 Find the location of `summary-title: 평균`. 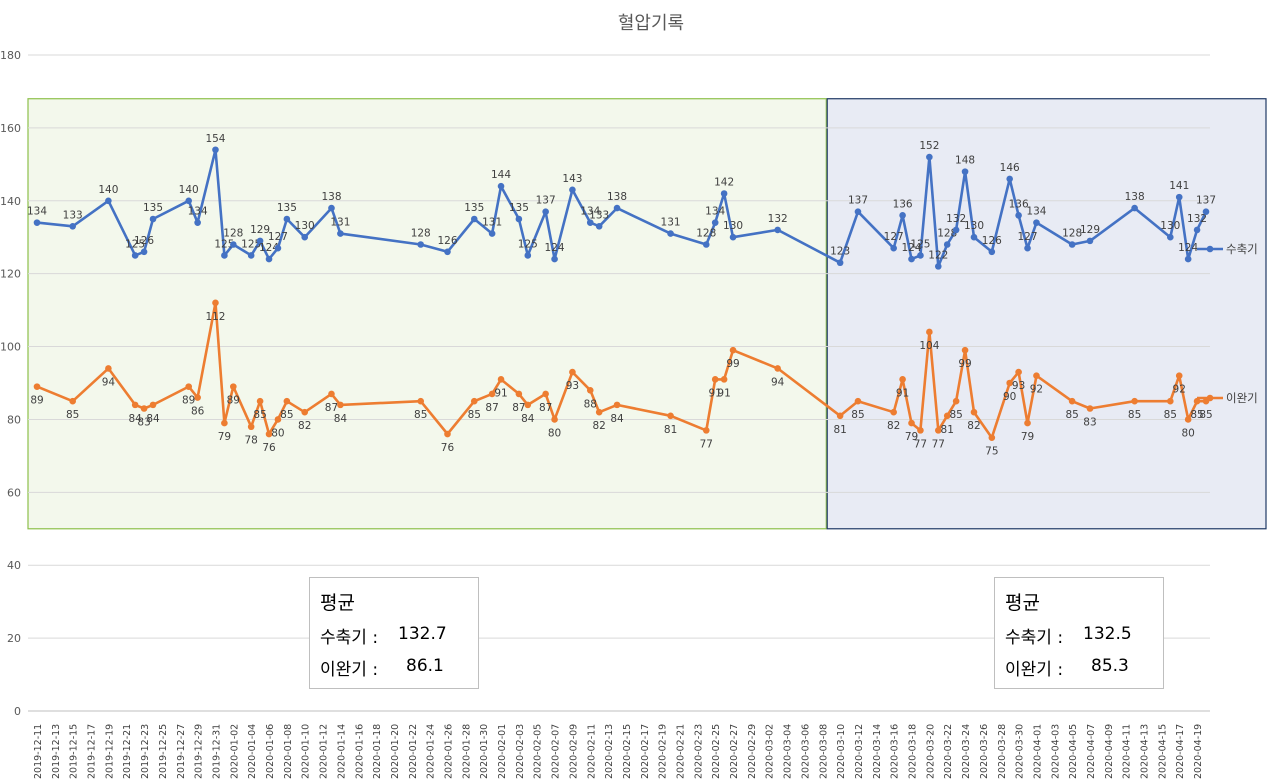

summary-title: 평균 is located at coordinates (1022, 603).